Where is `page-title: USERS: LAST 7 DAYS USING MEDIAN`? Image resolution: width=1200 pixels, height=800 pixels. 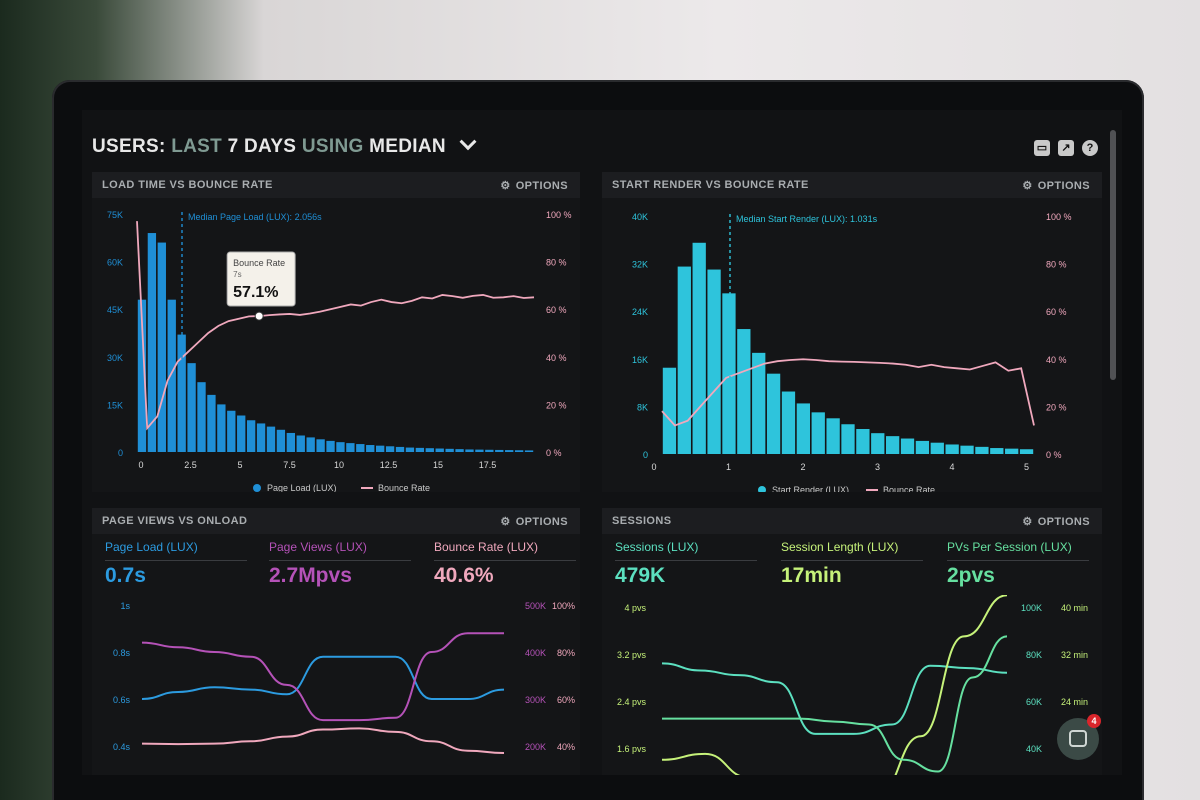 page-title: USERS: LAST 7 DAYS USING MEDIAN is located at coordinates (284, 145).